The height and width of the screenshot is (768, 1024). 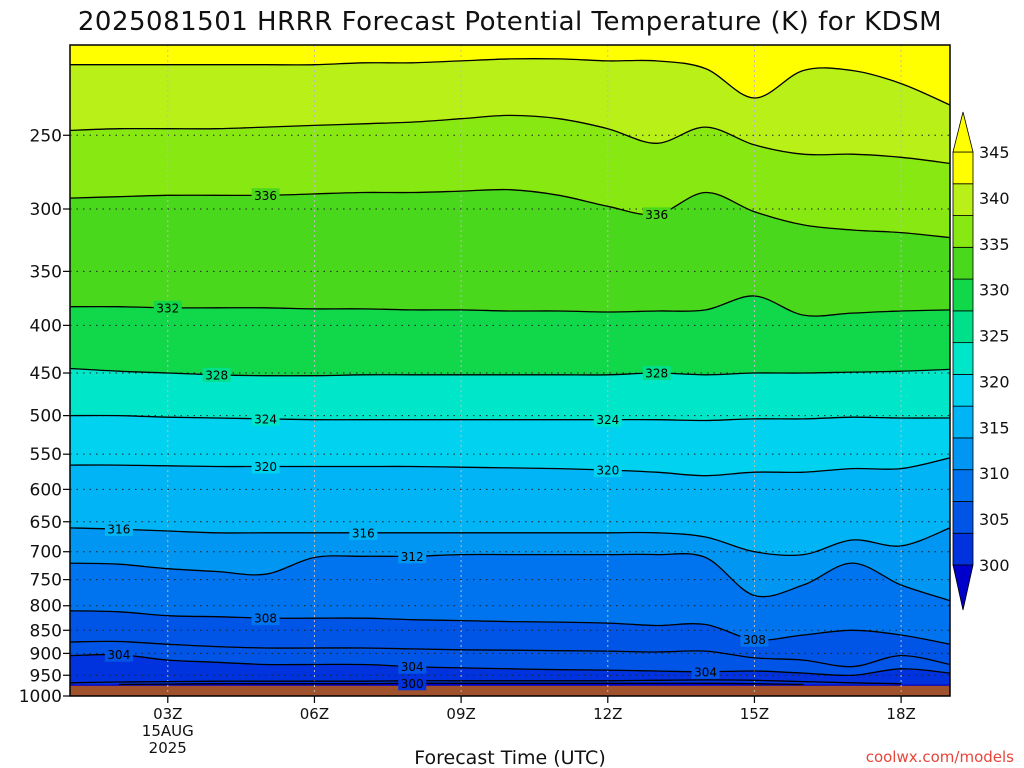 I want to click on y-tick-label-800: 800, so click(x=46, y=607).